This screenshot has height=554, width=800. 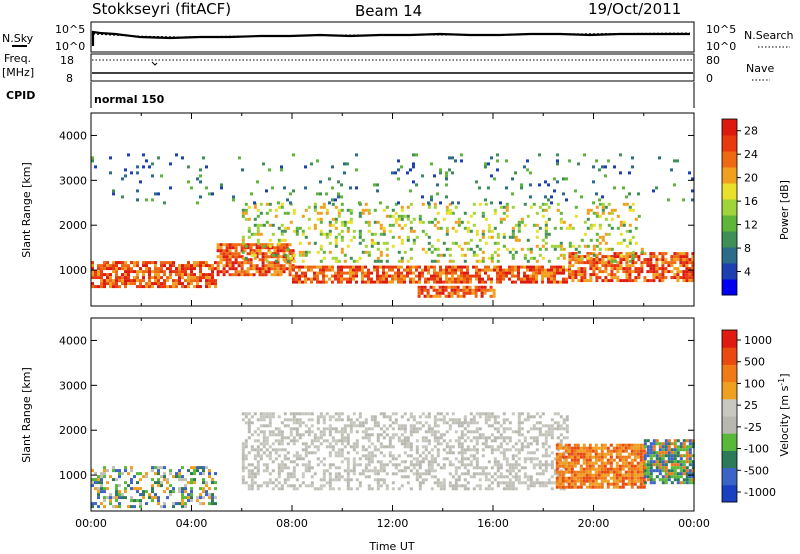 I want to click on colorbar-swatch, so click(x=729, y=255).